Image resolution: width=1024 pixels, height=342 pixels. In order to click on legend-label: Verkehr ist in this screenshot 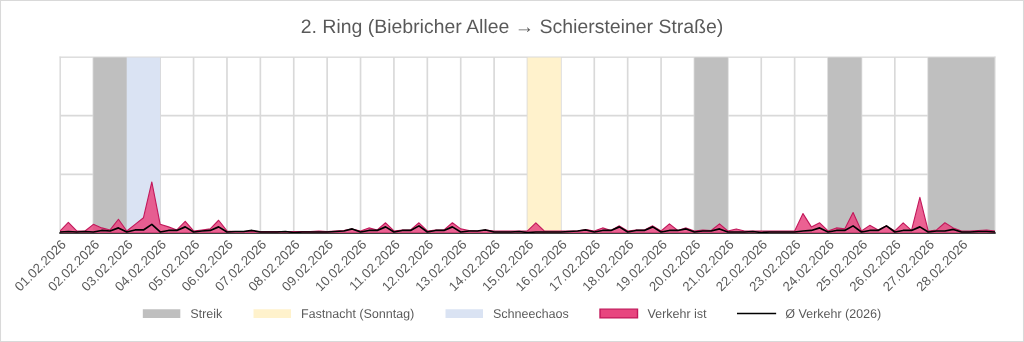, I will do `click(677, 313)`.